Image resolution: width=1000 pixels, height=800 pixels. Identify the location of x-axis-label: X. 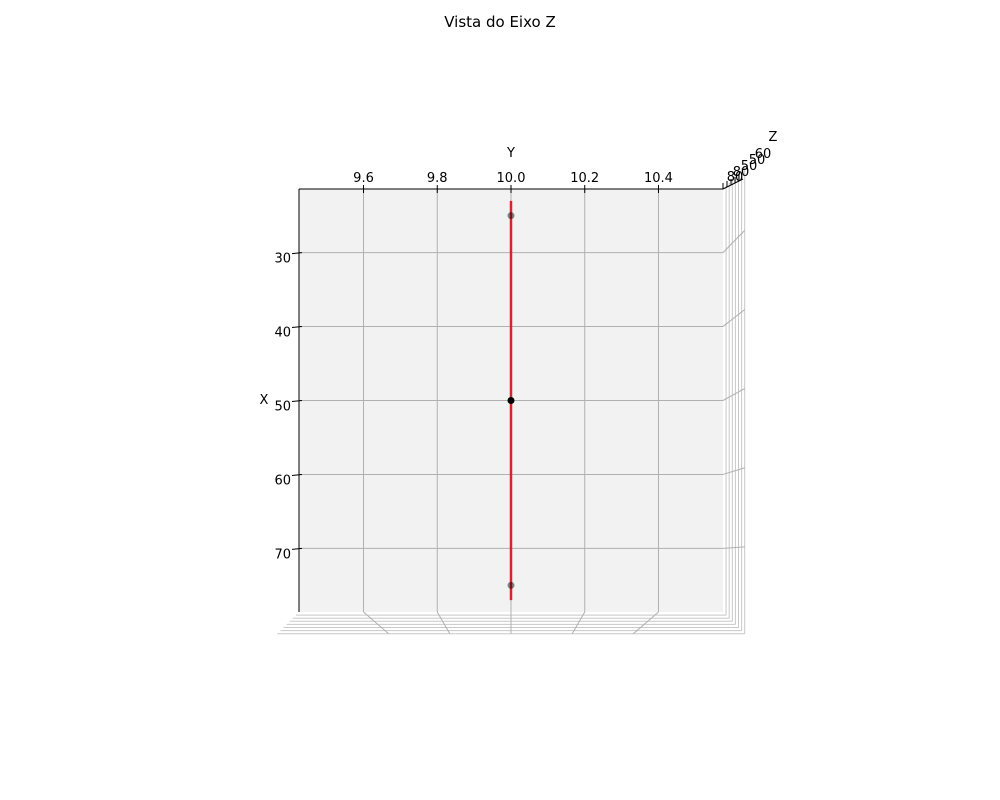
(264, 400).